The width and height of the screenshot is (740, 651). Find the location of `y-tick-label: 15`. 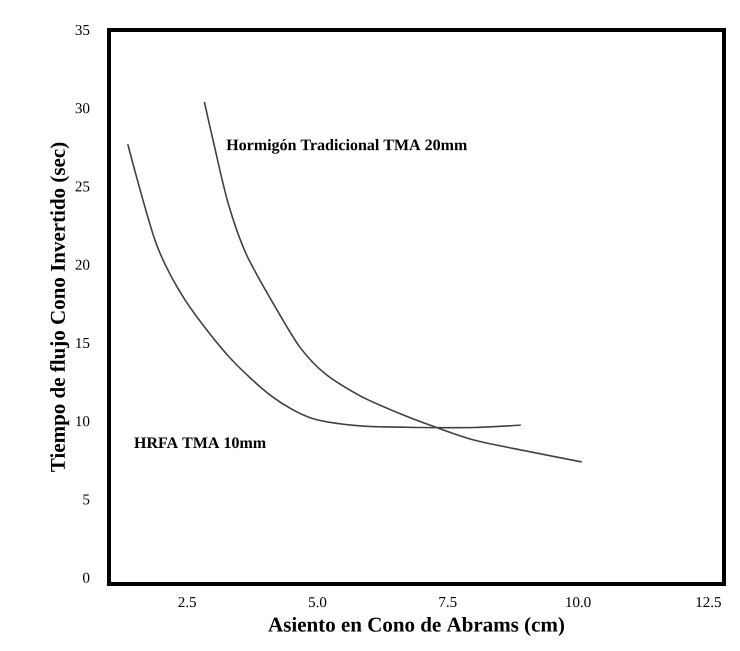

y-tick-label: 15 is located at coordinates (83, 343).